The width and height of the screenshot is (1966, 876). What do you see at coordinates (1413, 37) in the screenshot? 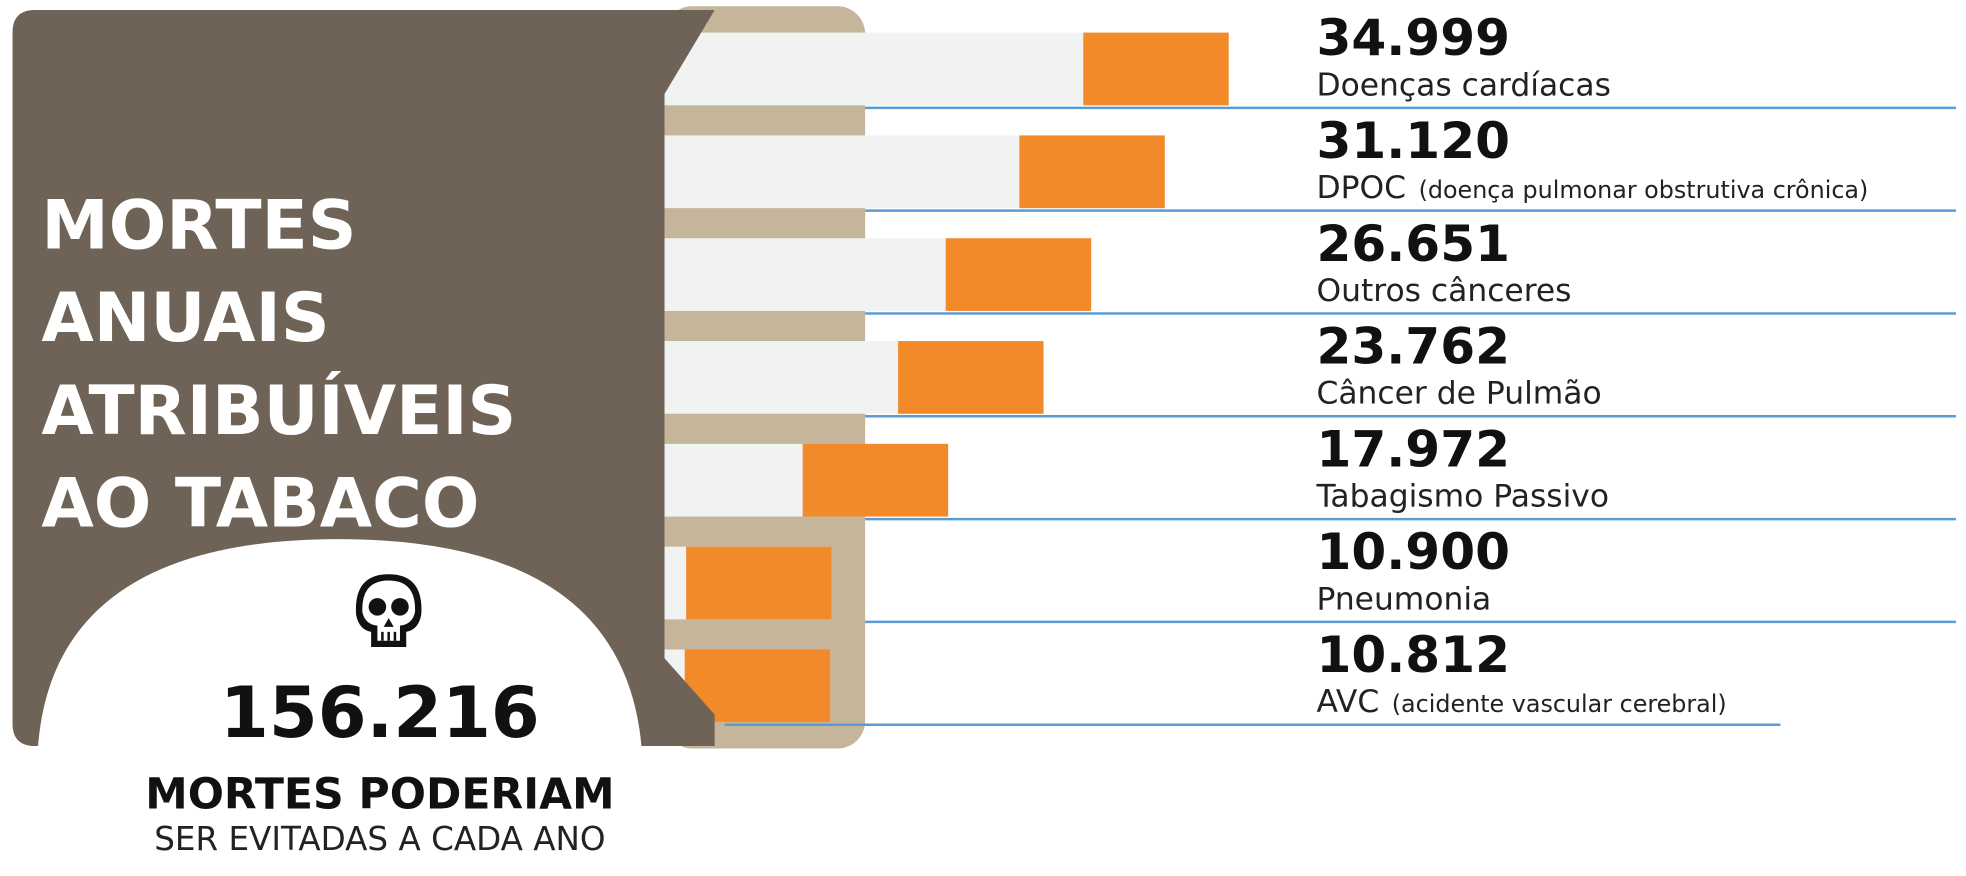
I see `value-label: 34.999` at bounding box center [1413, 37].